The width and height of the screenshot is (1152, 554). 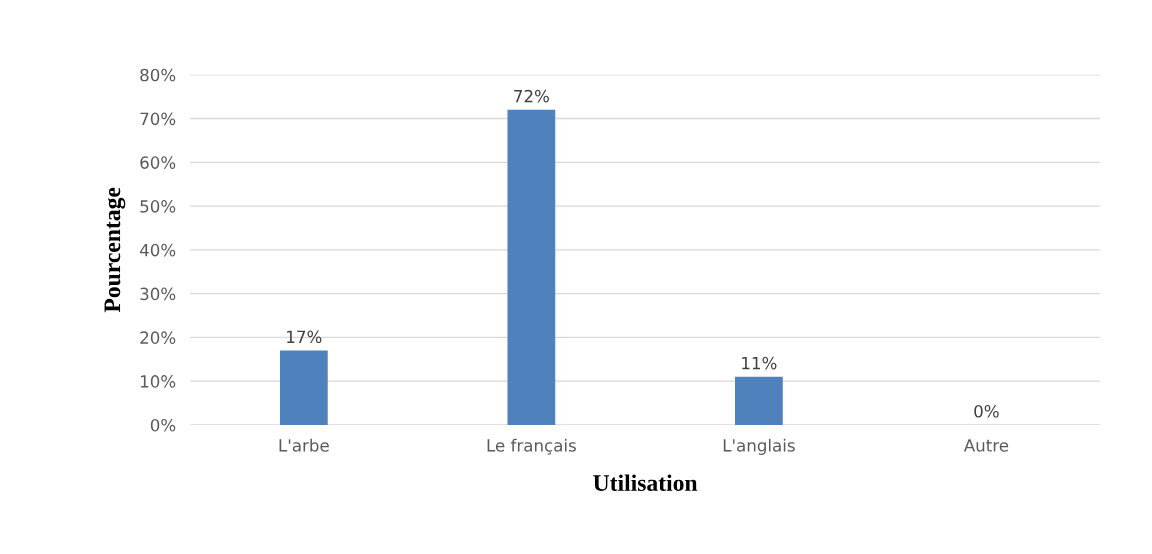 What do you see at coordinates (986, 411) in the screenshot?
I see `data-label: 0%` at bounding box center [986, 411].